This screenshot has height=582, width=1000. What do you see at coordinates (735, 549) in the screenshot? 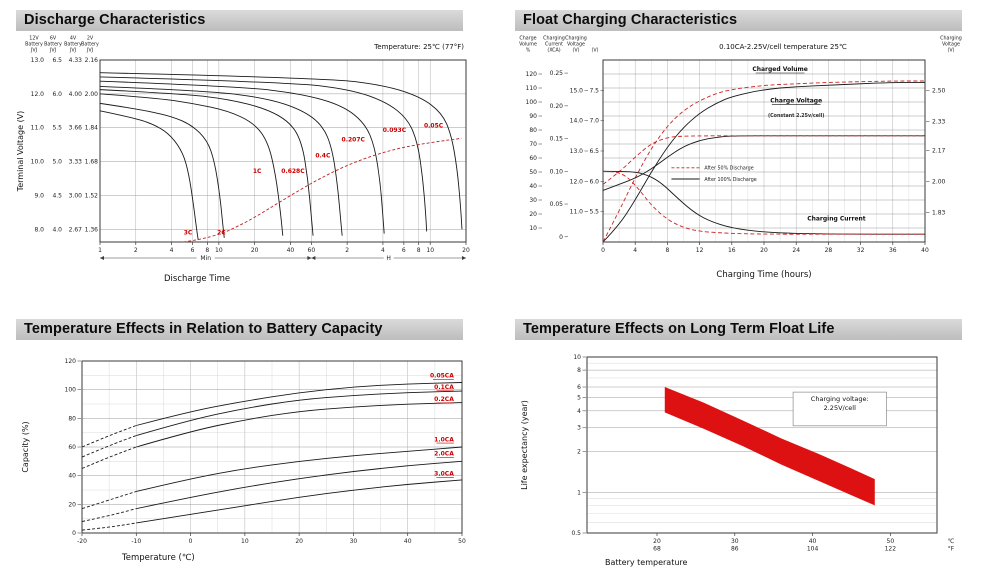
I see `x-tick-label-2: 86` at bounding box center [735, 549].